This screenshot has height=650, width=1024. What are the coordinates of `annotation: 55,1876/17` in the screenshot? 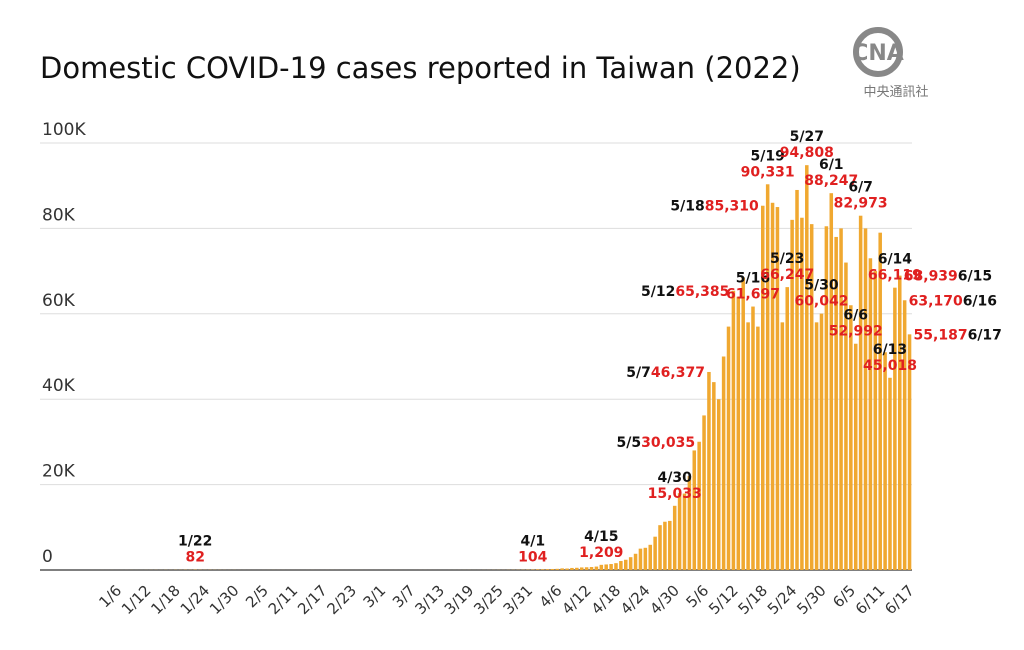 It's located at (958, 335).